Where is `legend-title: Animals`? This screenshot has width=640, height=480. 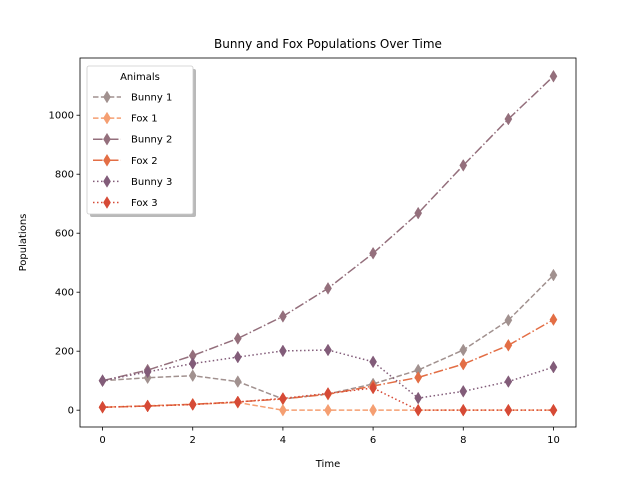
legend-title: Animals is located at coordinates (140, 77).